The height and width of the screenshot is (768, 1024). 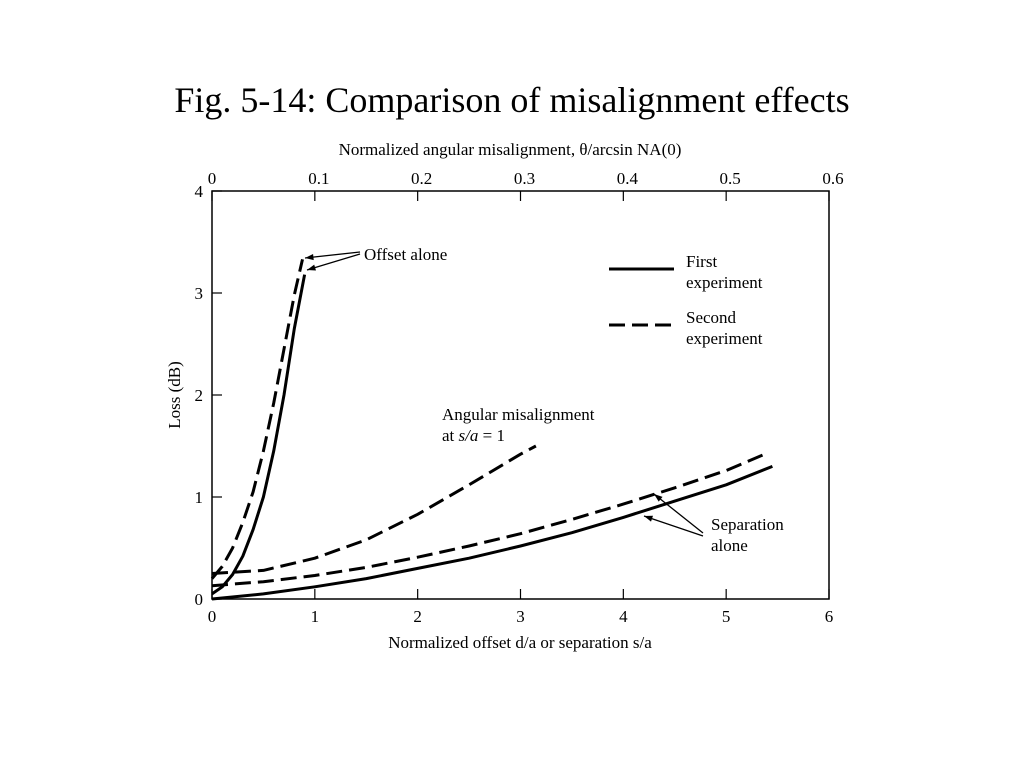 I want to click on series-line-separation-dashed, so click(x=489, y=519).